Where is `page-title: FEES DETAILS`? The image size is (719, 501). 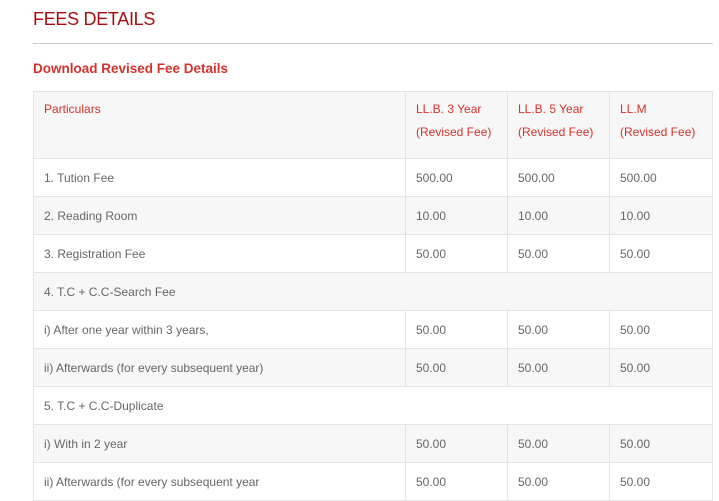 page-title: FEES DETAILS is located at coordinates (94, 19).